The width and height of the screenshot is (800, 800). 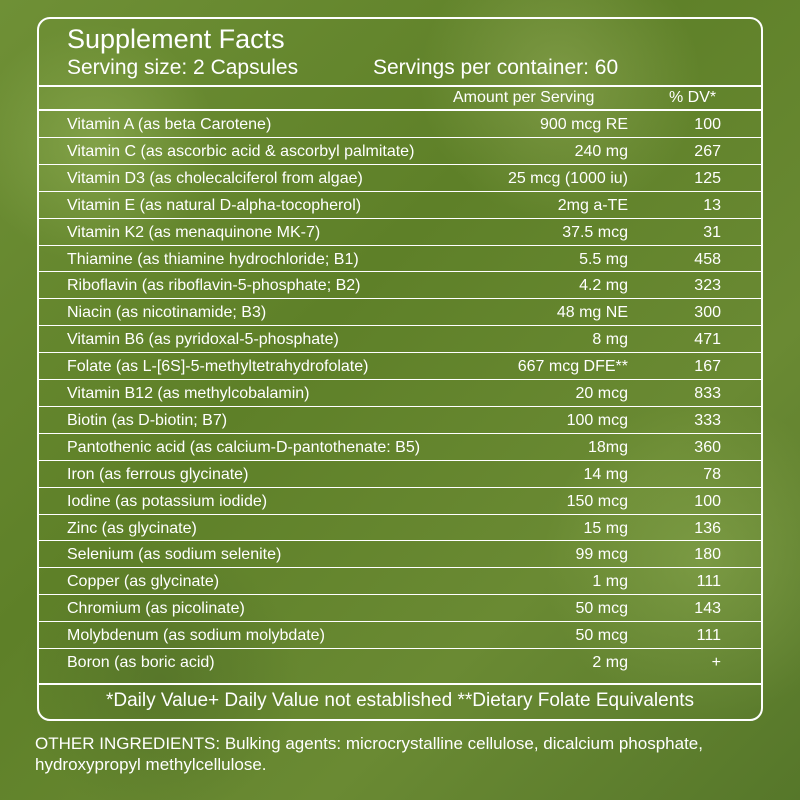 I want to click on nutrient-amount: 14 mg, so click(x=605, y=474).